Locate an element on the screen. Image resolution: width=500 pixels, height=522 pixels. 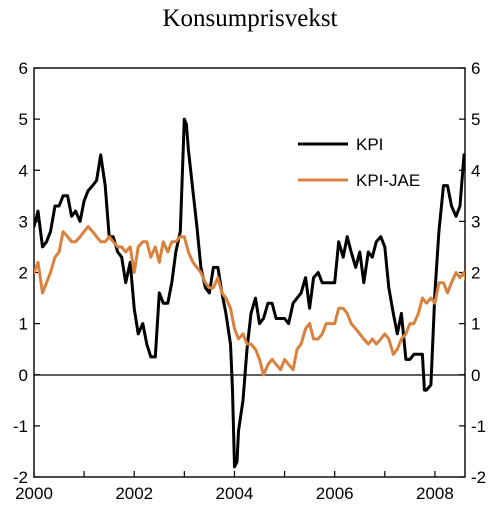
x-tick-label: 2002 is located at coordinates (134, 493).